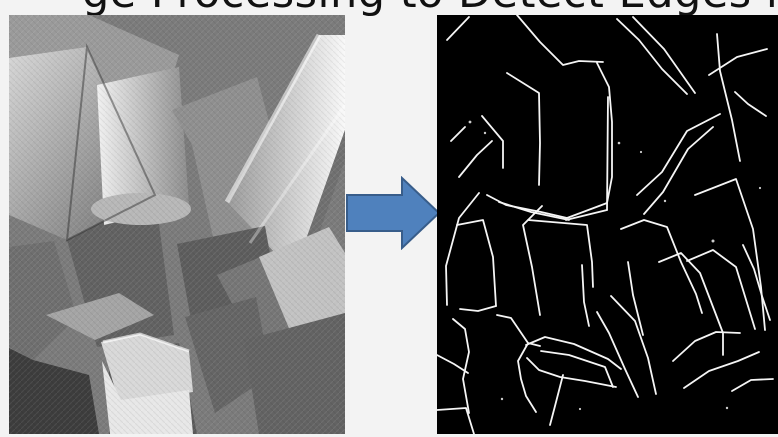 The image size is (778, 437). I want to click on slide-title-fragment: ge Processing to Detect Edges in Image, so click(430, 8).